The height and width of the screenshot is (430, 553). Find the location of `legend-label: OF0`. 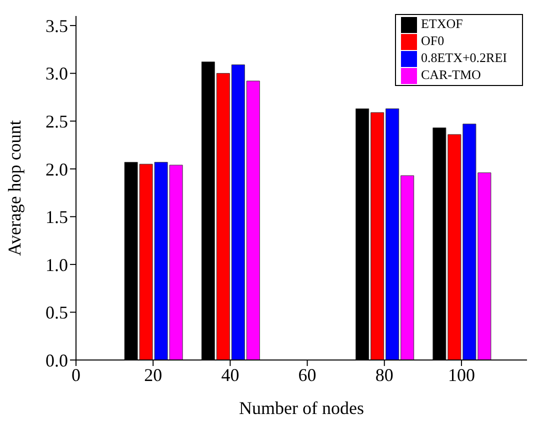

legend-label: OF0 is located at coordinates (432, 40).